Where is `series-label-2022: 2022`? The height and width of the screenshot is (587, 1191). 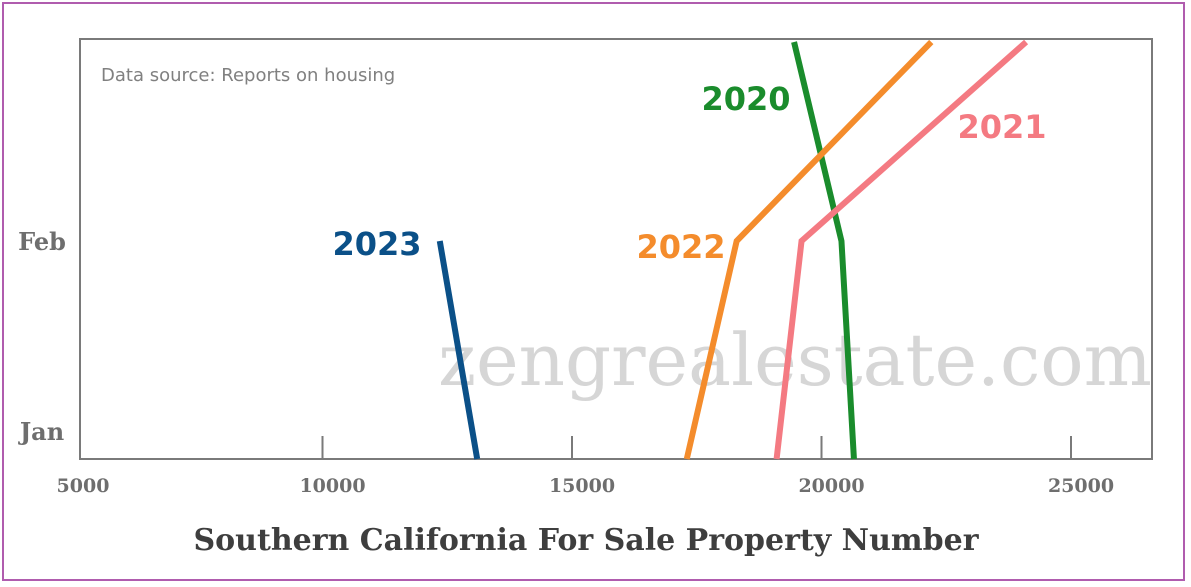
series-label-2022: 2022 is located at coordinates (680, 247).